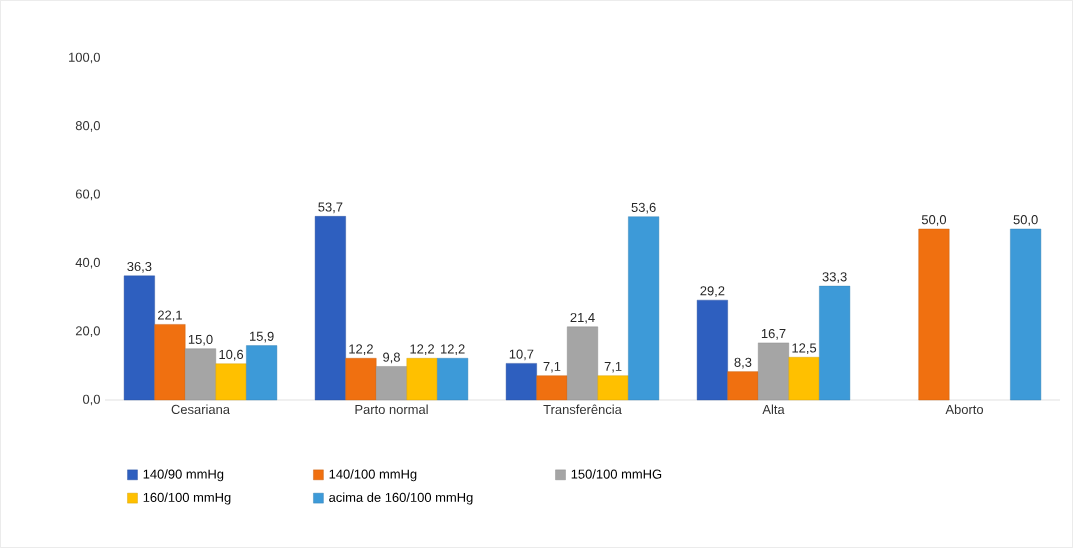 The width and height of the screenshot is (1073, 548). I want to click on data-label: 21,4, so click(582, 318).